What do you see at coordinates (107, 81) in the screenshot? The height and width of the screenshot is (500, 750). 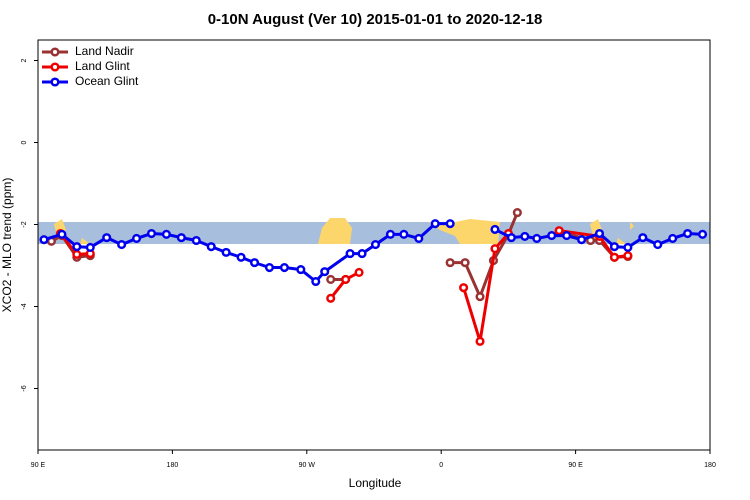 I see `legend-label: Ocean Glint` at bounding box center [107, 81].